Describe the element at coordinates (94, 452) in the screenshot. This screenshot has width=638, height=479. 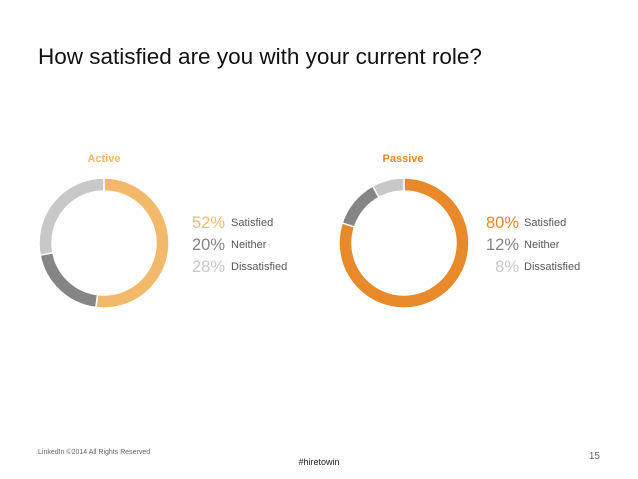
I see `copyright-notice: LinkedIn ©2014 All Rights Reserved` at that location.